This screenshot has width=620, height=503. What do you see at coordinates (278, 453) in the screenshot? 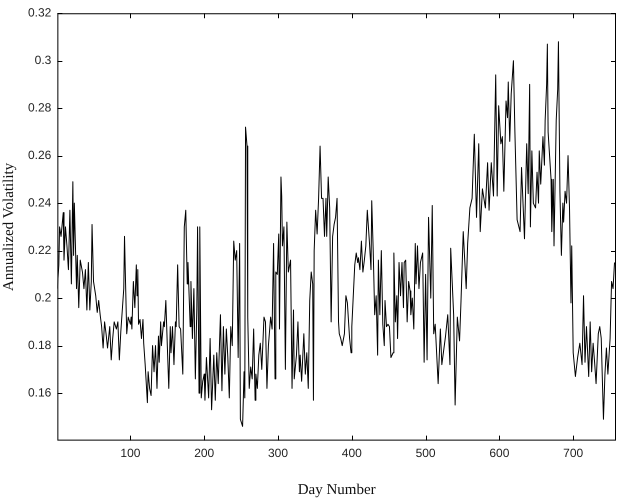
I see `x-tick-label: 300` at bounding box center [278, 453].